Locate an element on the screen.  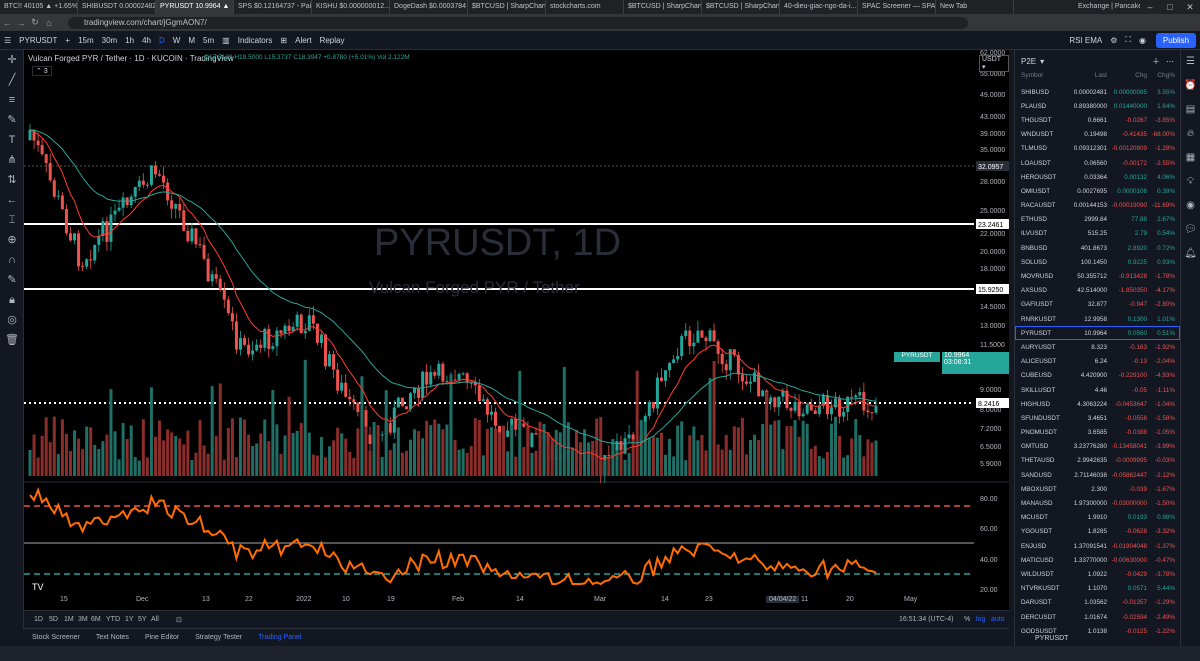
menu-icon: ☰ is located at coordinates (8, 40).